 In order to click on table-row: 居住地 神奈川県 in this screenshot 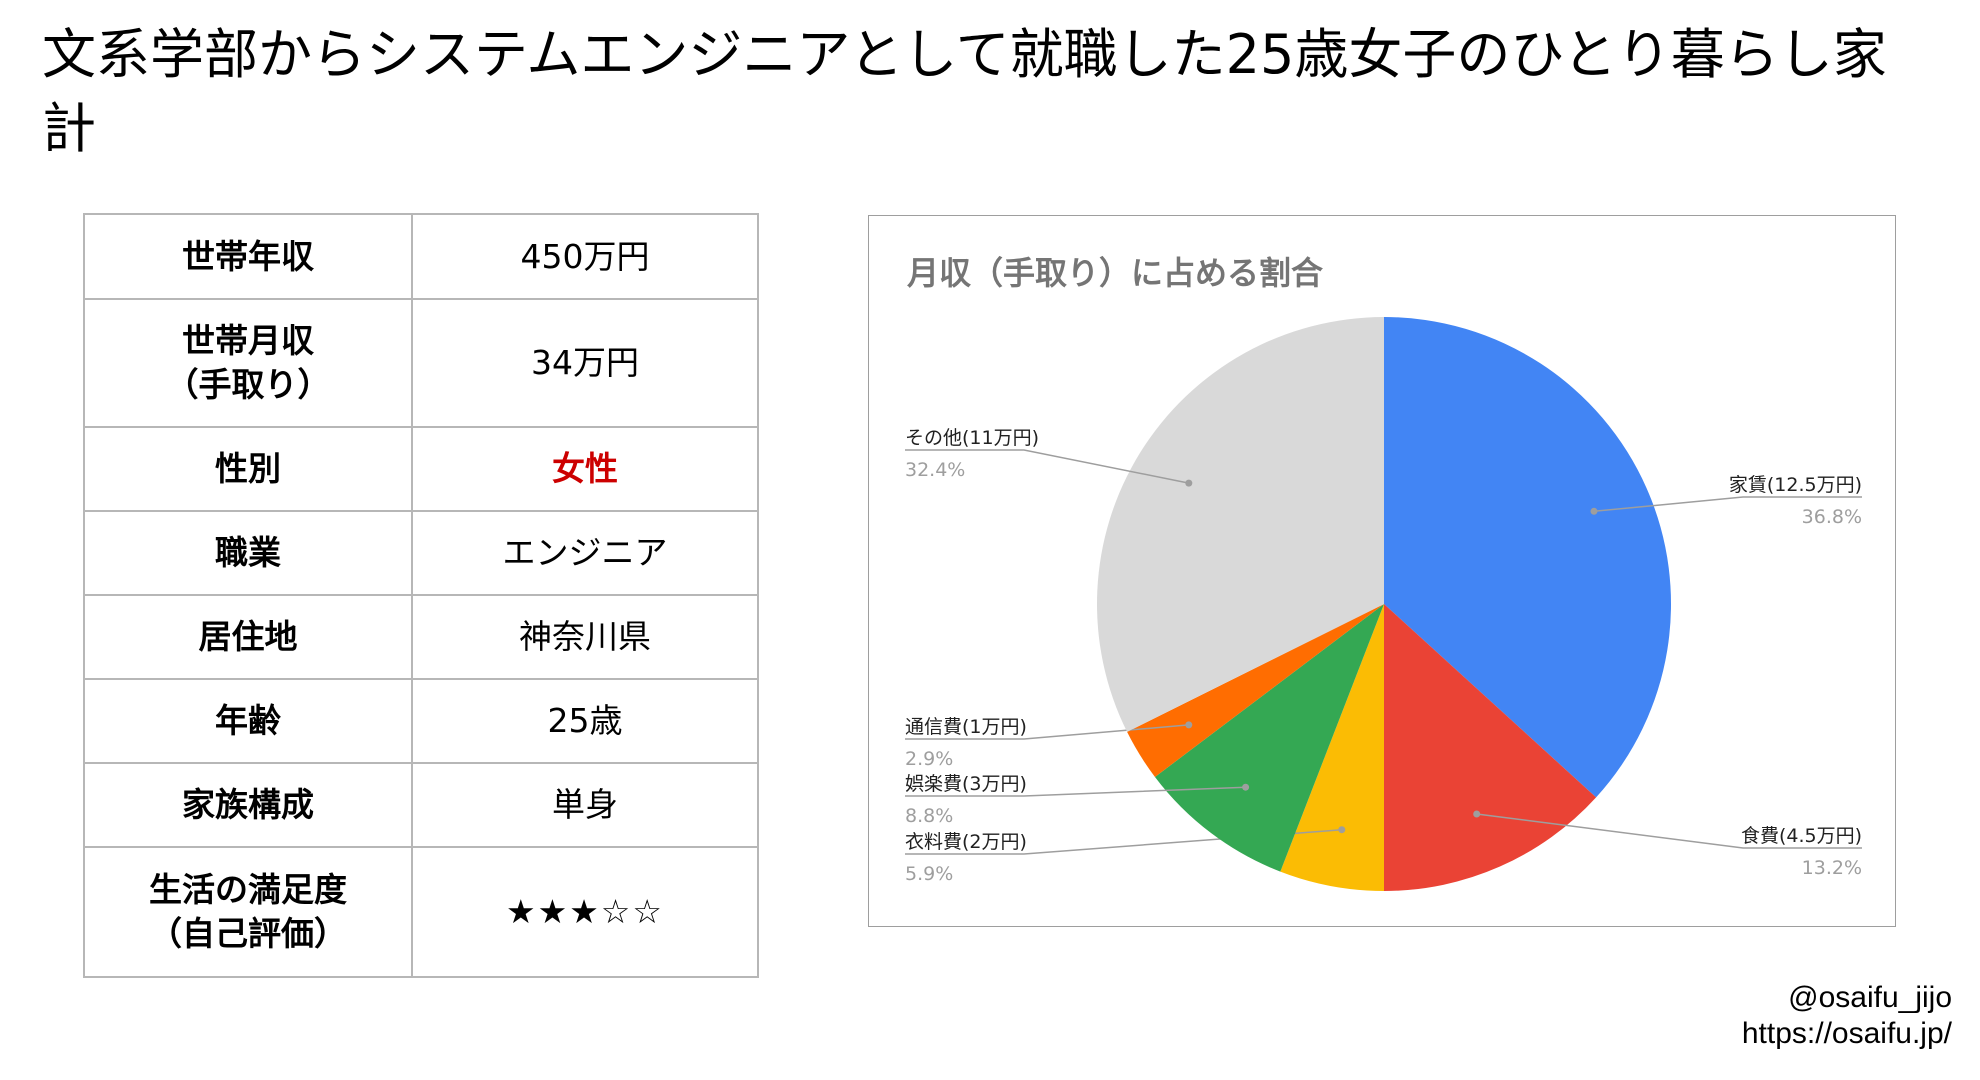, I will do `click(421, 637)`.